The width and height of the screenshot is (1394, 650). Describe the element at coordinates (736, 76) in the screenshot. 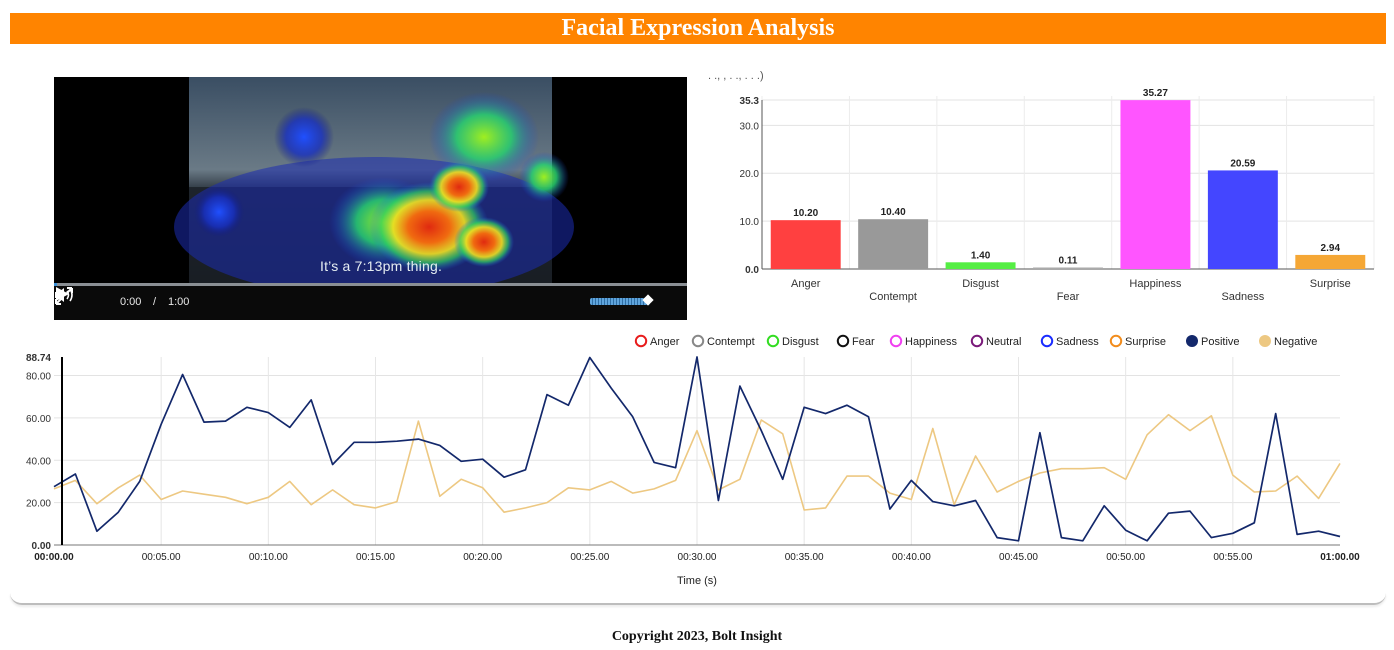

I see `bar-chart-title-cut: . ., , . ., . . .)` at that location.